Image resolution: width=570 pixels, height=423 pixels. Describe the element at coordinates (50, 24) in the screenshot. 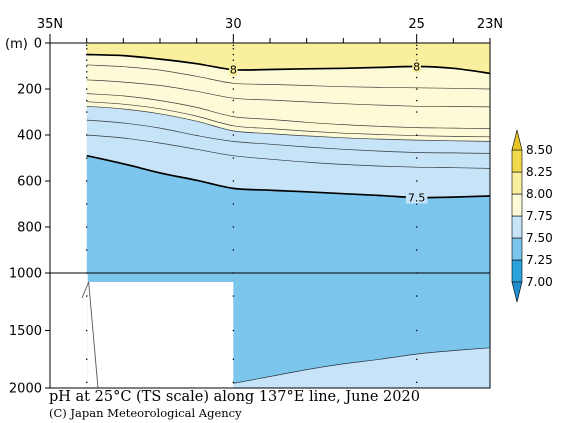

I see `x-tick-label: 35N` at that location.